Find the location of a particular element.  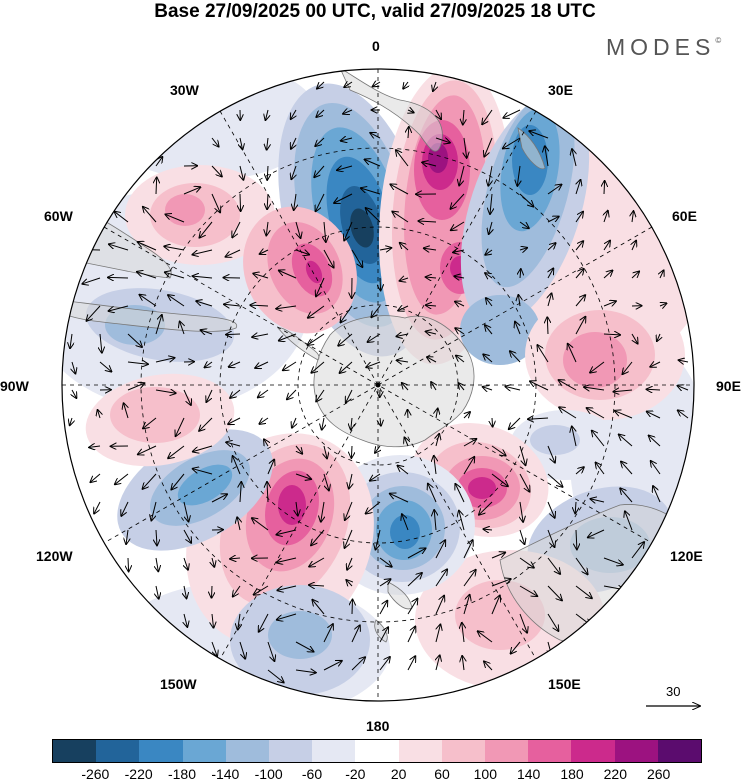

colorbar-tick-label: 20 is located at coordinates (398, 774).